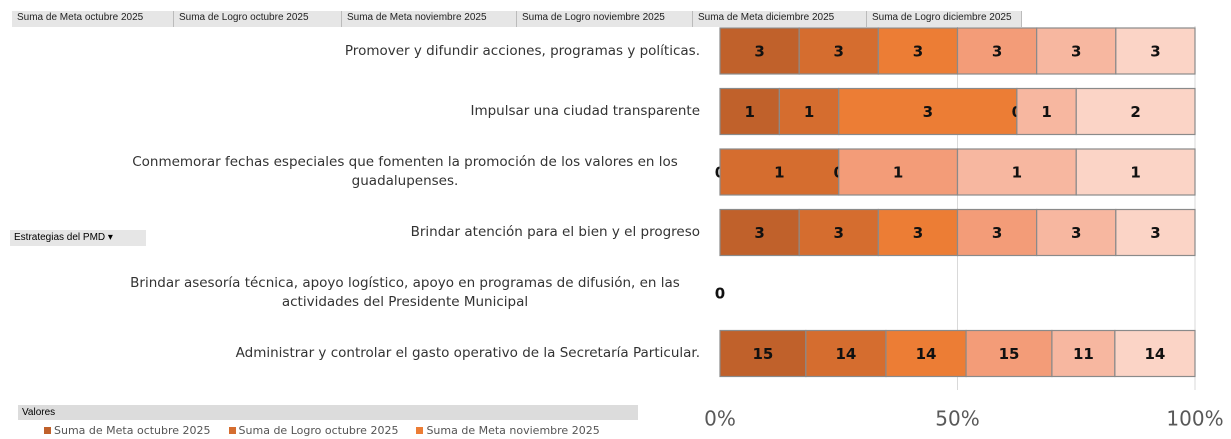 This screenshot has height=439, width=1231. I want to click on legend-text: Suma de Meta noviembre 2025, so click(513, 430).